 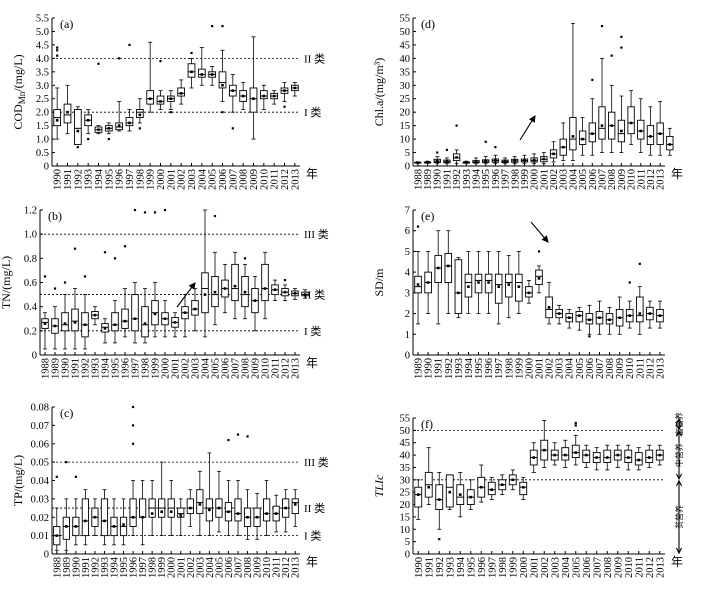 What do you see at coordinates (172, 567) in the screenshot?
I see `x-tick-label: 2000` at bounding box center [172, 567].